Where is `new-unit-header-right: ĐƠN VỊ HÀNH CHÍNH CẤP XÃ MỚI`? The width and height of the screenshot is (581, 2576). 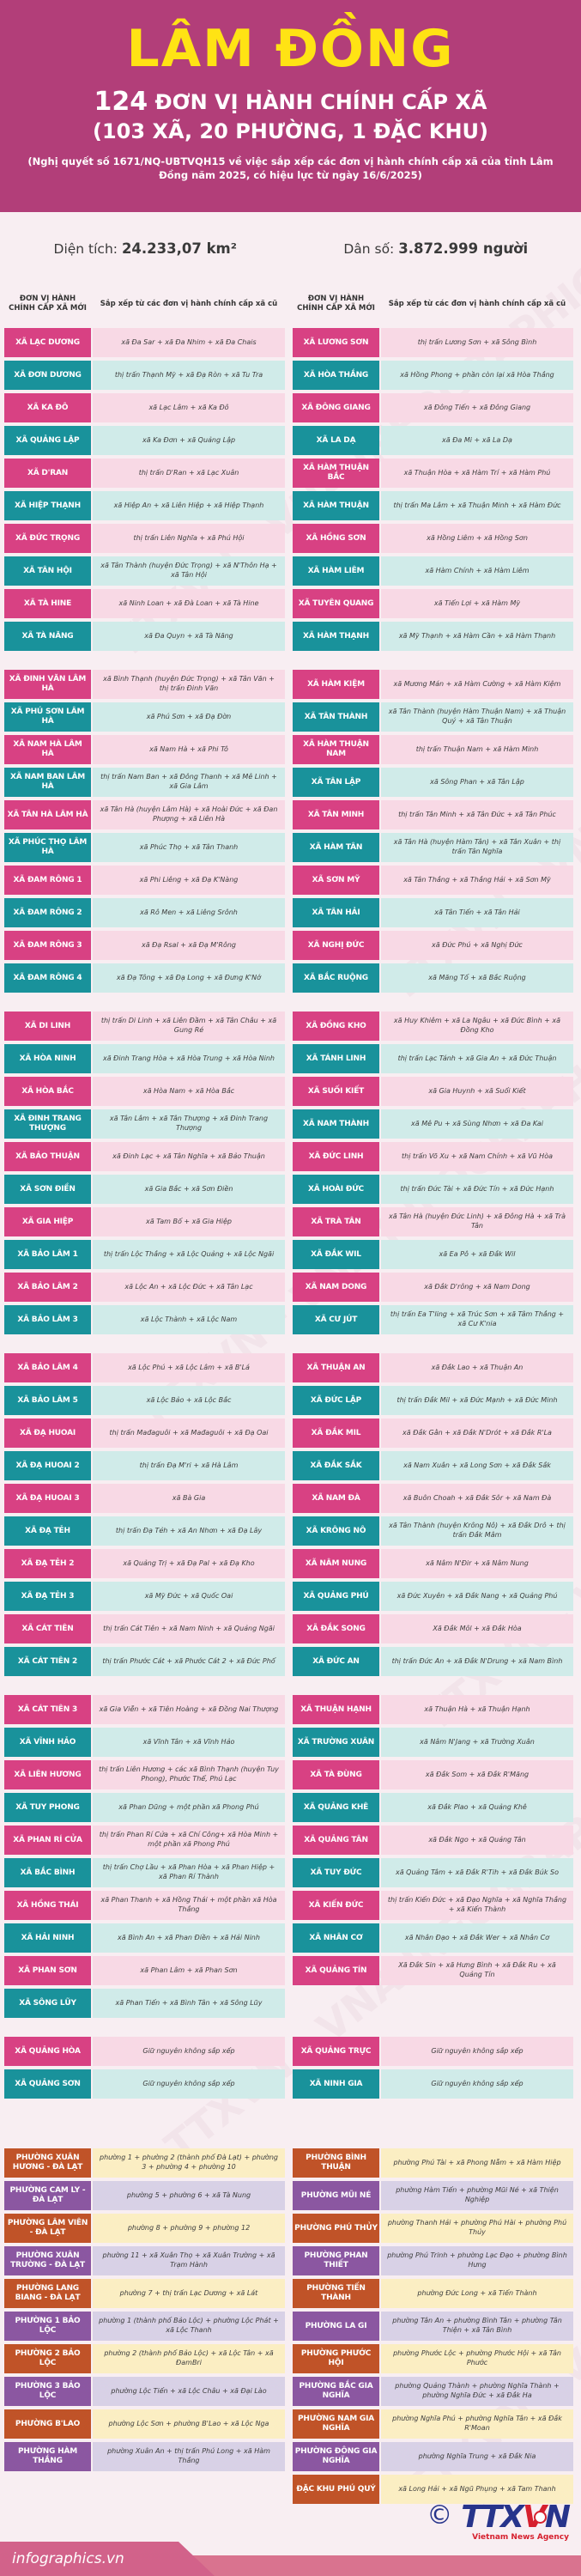 new-unit-header-right: ĐƠN VỊ HÀNH CHÍNH CẤP XÃ MỚI is located at coordinates (336, 303).